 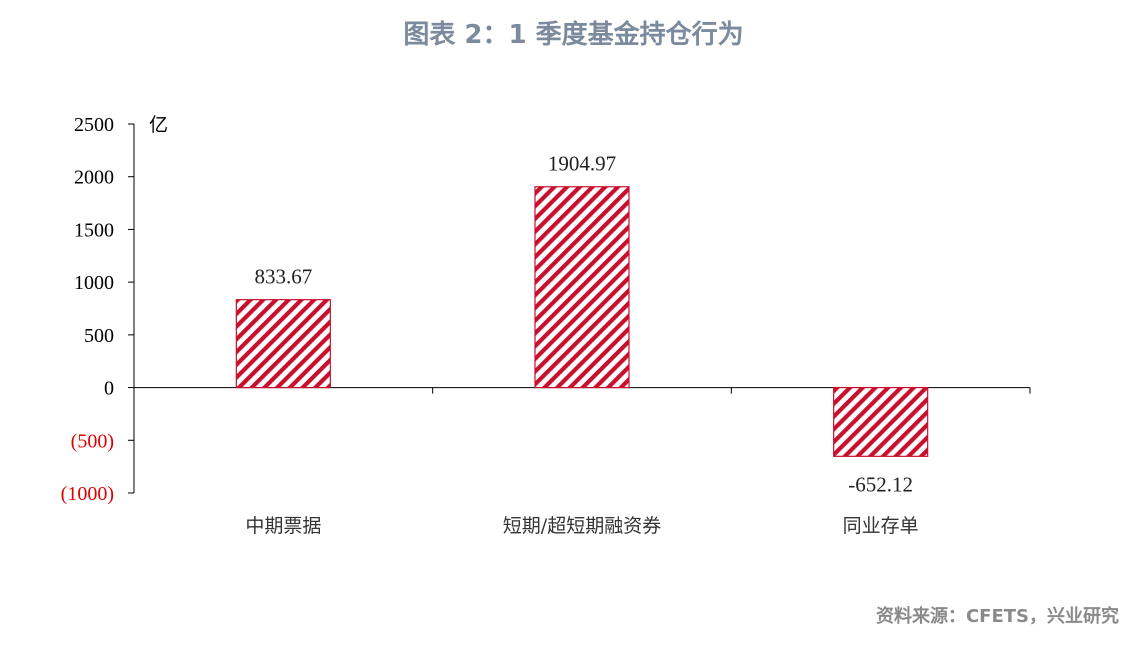 What do you see at coordinates (94, 230) in the screenshot?
I see `y-tick-label: 1500` at bounding box center [94, 230].